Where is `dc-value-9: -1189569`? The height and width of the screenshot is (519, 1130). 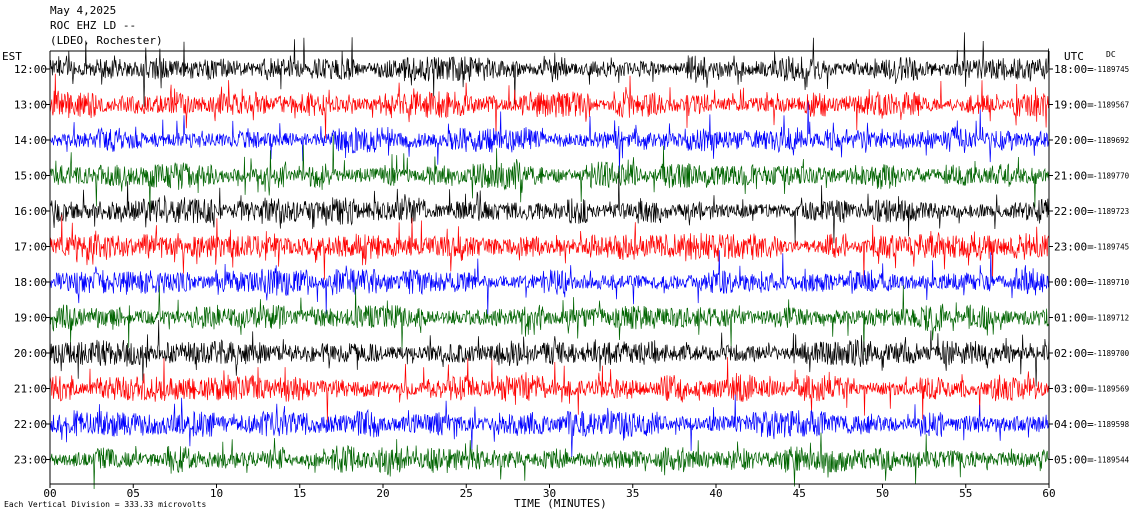 dc-value-9: -1189569 is located at coordinates (1111, 389).